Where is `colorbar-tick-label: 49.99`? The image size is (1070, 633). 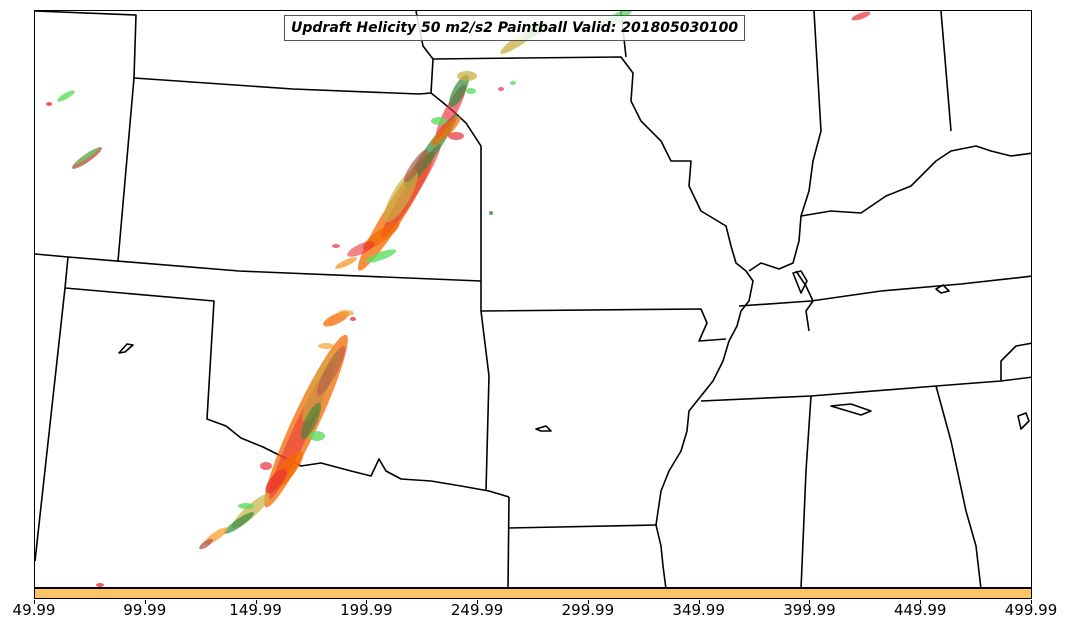 colorbar-tick-label: 49.99 is located at coordinates (34, 610).